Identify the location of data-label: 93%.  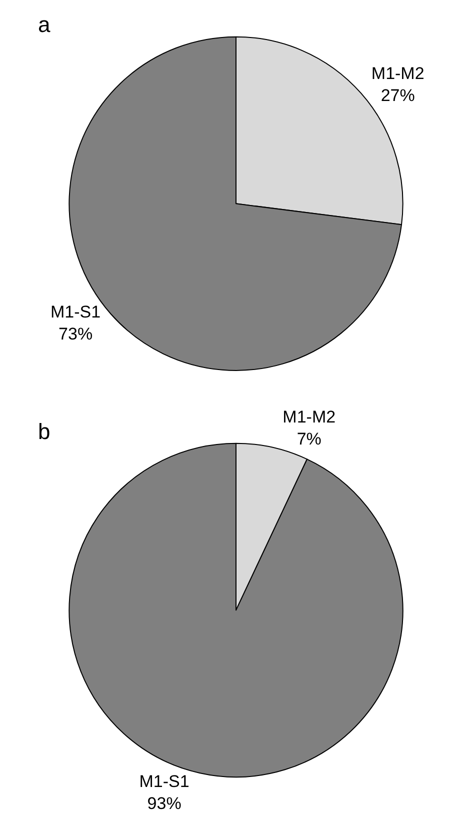
(164, 804).